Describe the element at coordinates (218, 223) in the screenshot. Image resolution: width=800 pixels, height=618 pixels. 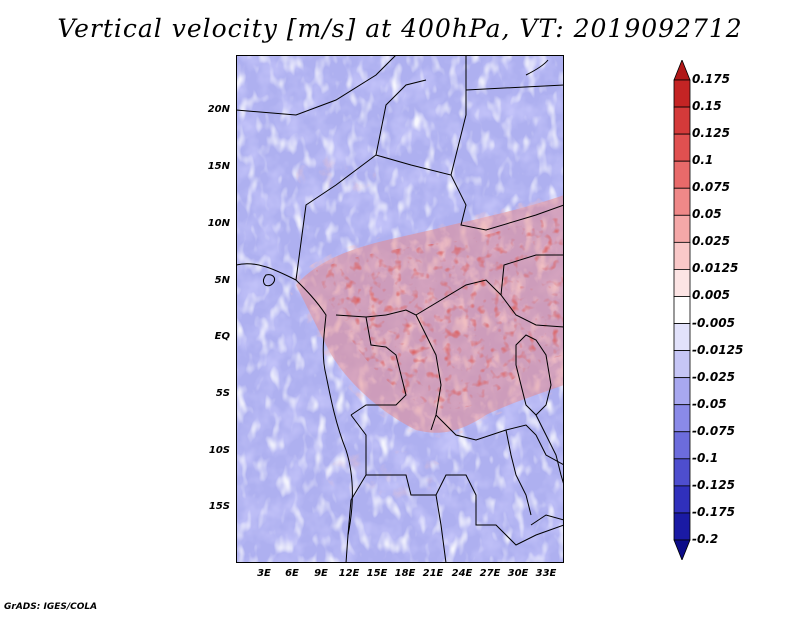
I see `lat-label: 10N` at that location.